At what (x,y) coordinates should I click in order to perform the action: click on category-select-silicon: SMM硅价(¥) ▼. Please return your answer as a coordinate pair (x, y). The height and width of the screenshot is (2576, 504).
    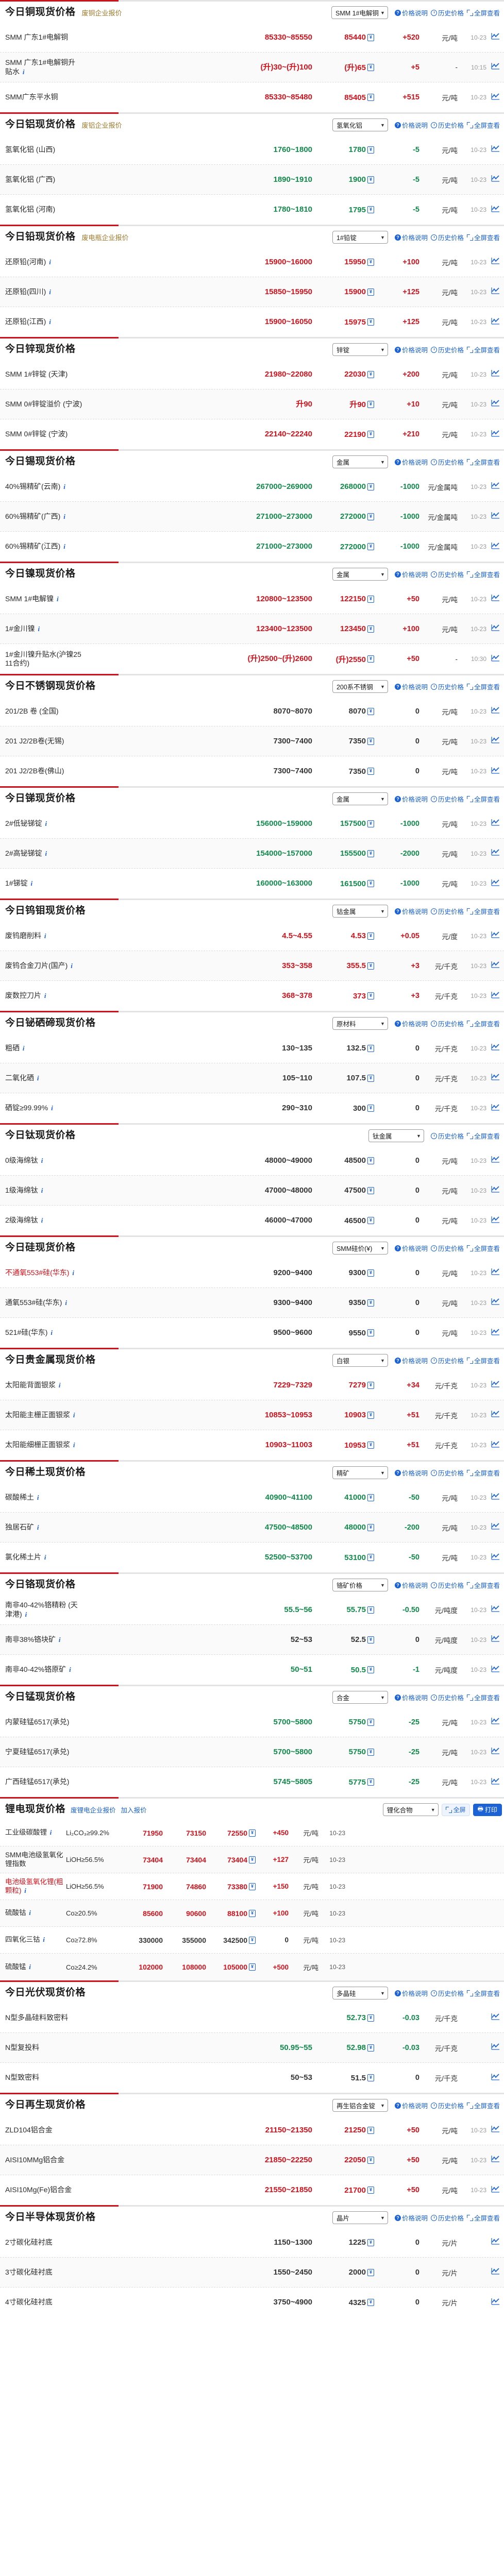
    Looking at the image, I should click on (360, 1248).